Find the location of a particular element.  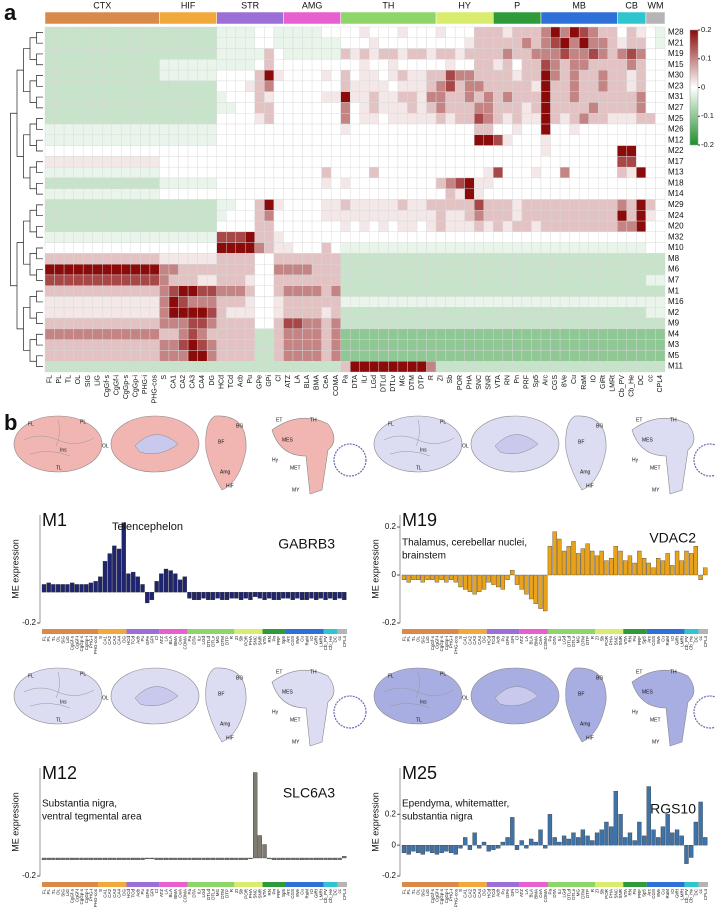

x-tick-label: Sp5 is located at coordinates (644, 640).